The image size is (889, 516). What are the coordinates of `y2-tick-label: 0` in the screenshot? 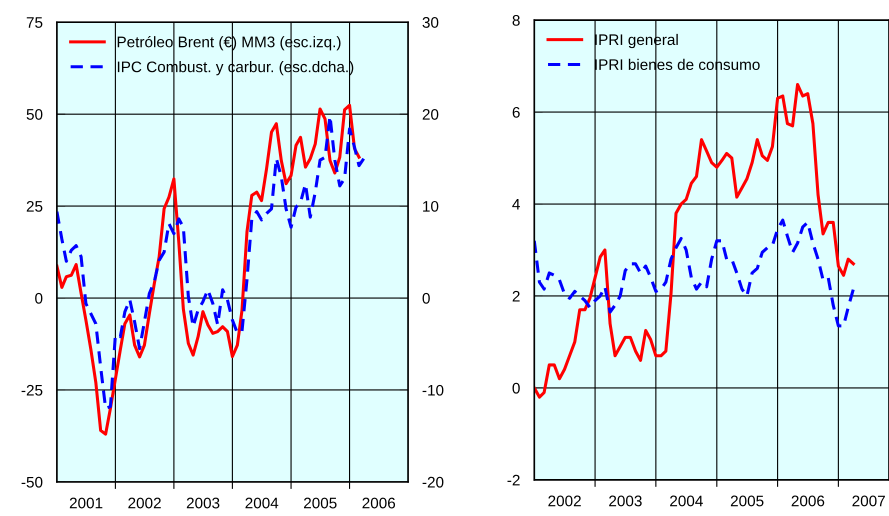 It's located at (426, 298).